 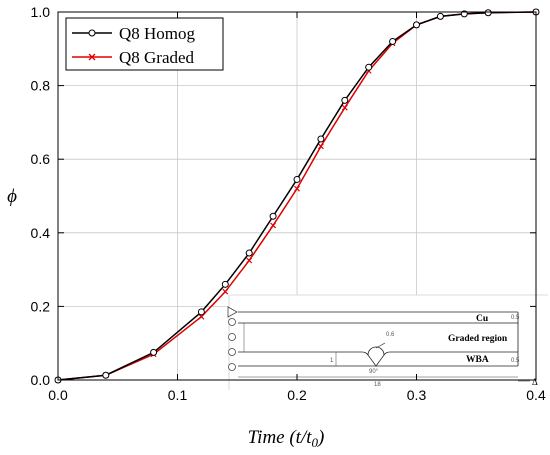 I want to click on legend-label-graded: Q8 Graded, so click(x=157, y=57).